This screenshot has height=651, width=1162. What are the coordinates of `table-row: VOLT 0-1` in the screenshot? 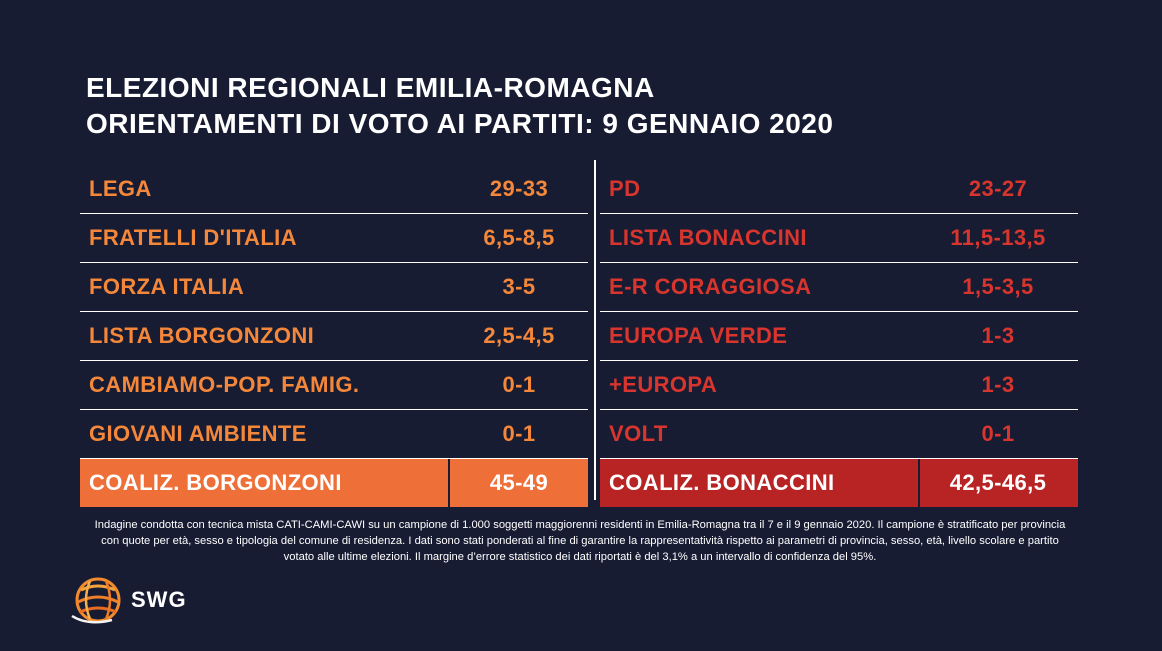 It's located at (839, 434).